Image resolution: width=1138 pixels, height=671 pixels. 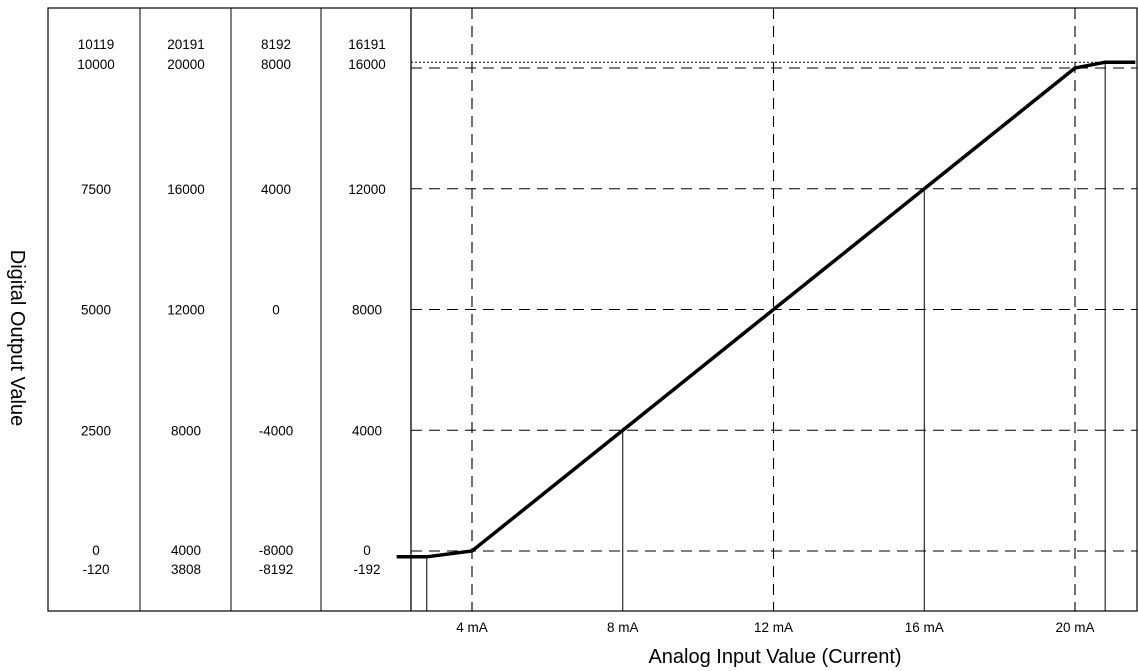 I want to click on y-tick-label: -8000, so click(x=276, y=550).